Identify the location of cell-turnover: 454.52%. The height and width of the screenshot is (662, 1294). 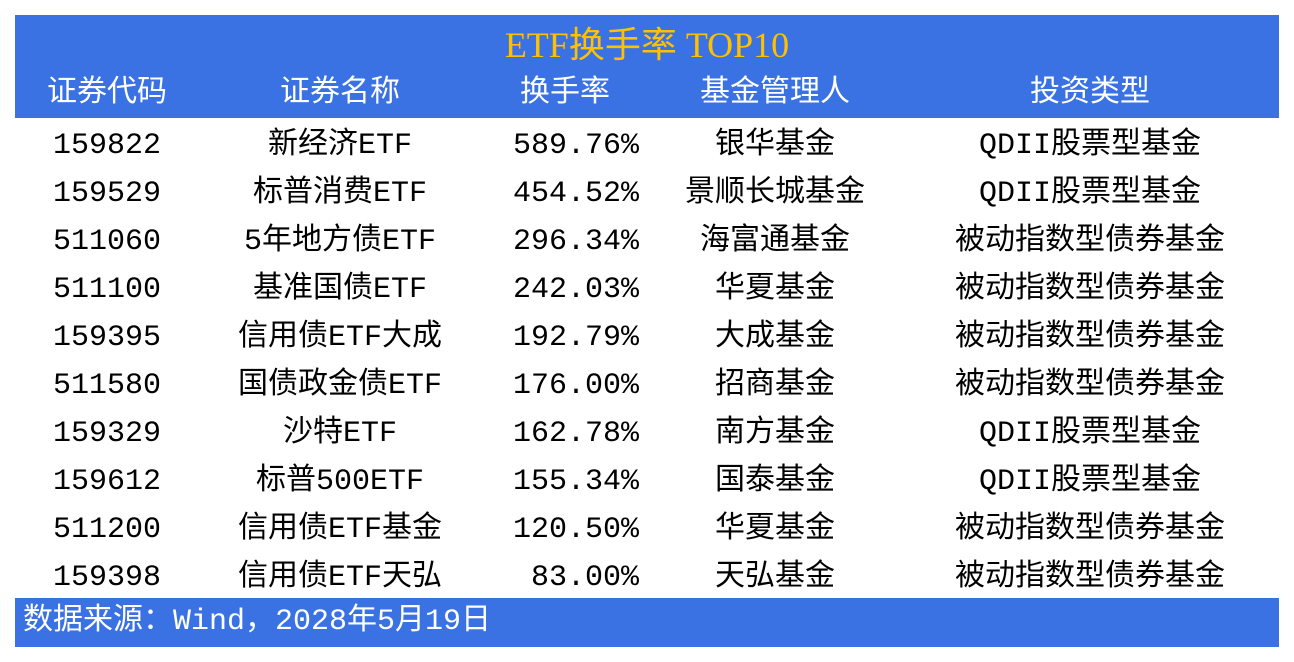
(575, 194).